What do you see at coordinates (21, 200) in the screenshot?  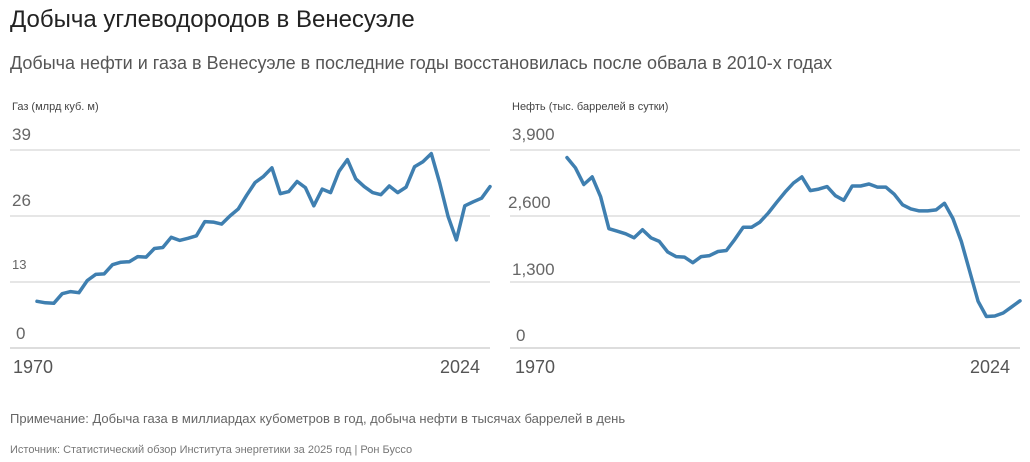 I see `gas-ytick: 26` at bounding box center [21, 200].